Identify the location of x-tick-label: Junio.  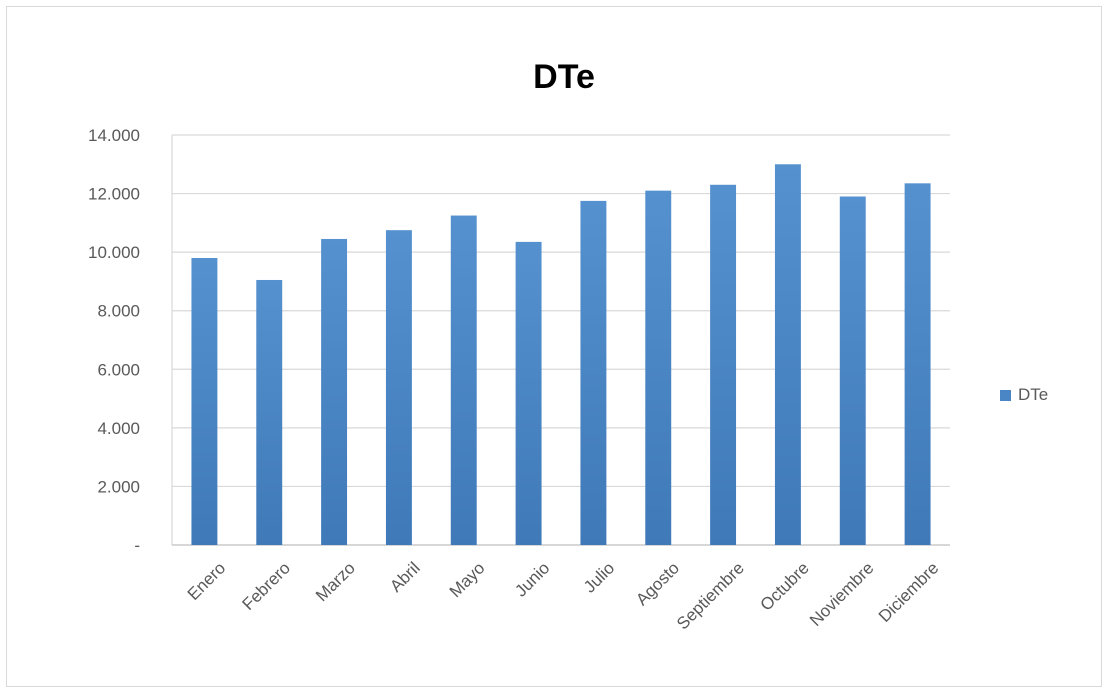
(532, 579).